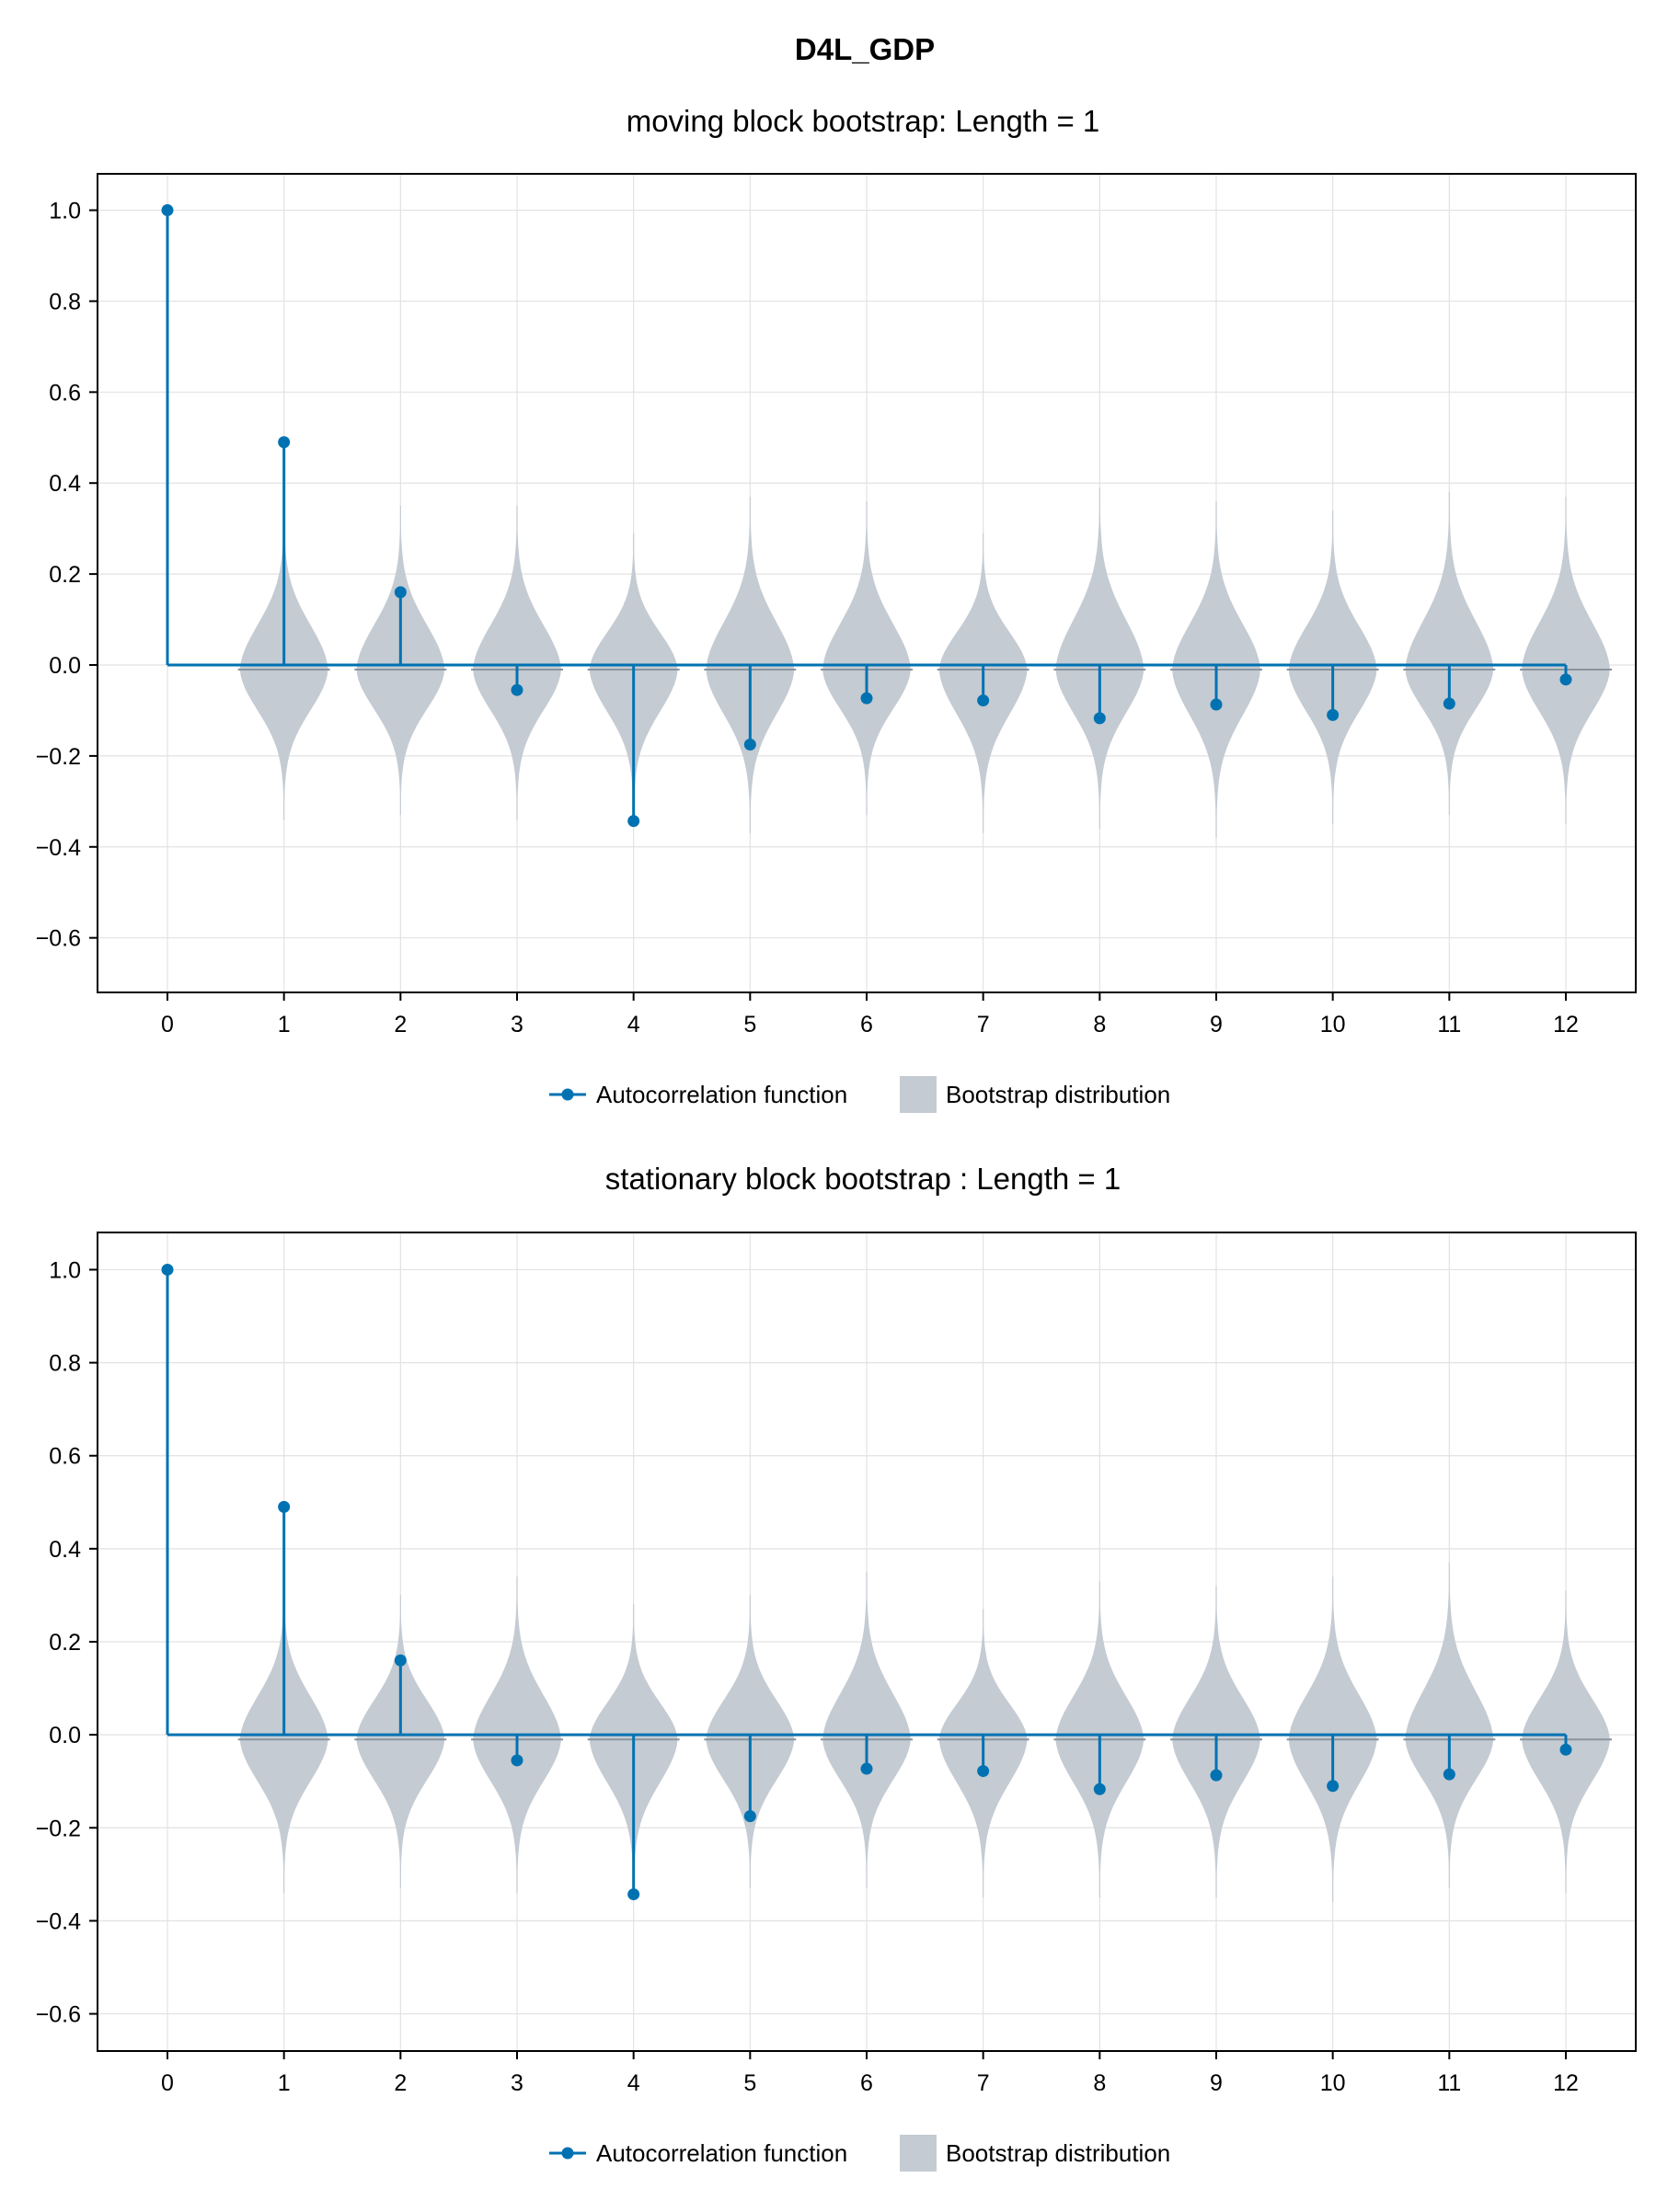  I want to click on figure-title: D4L_GDP, so click(865, 49).